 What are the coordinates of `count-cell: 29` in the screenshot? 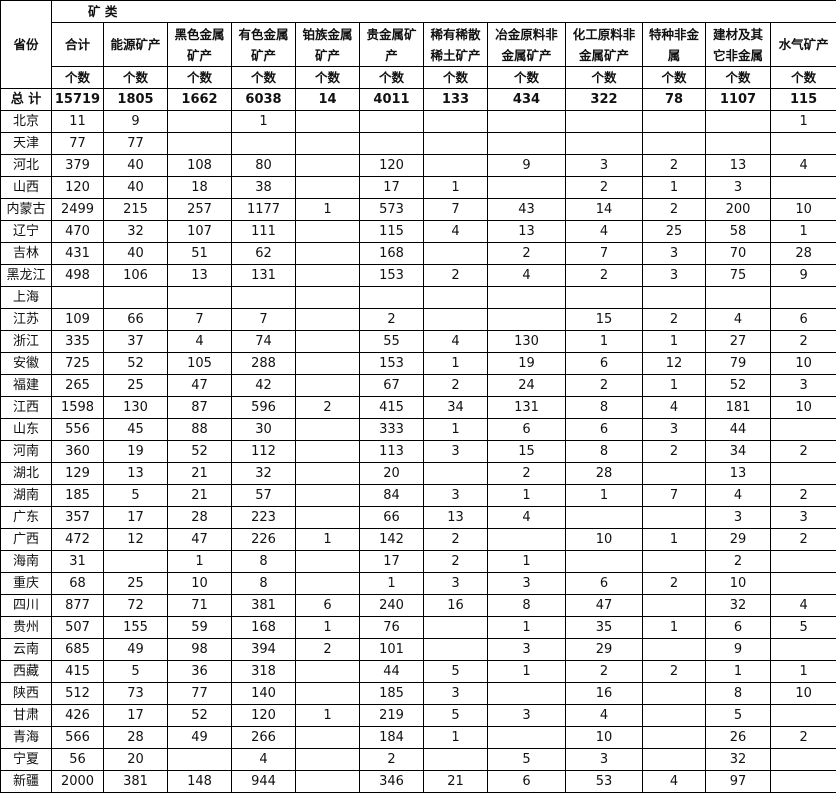 It's located at (604, 649).